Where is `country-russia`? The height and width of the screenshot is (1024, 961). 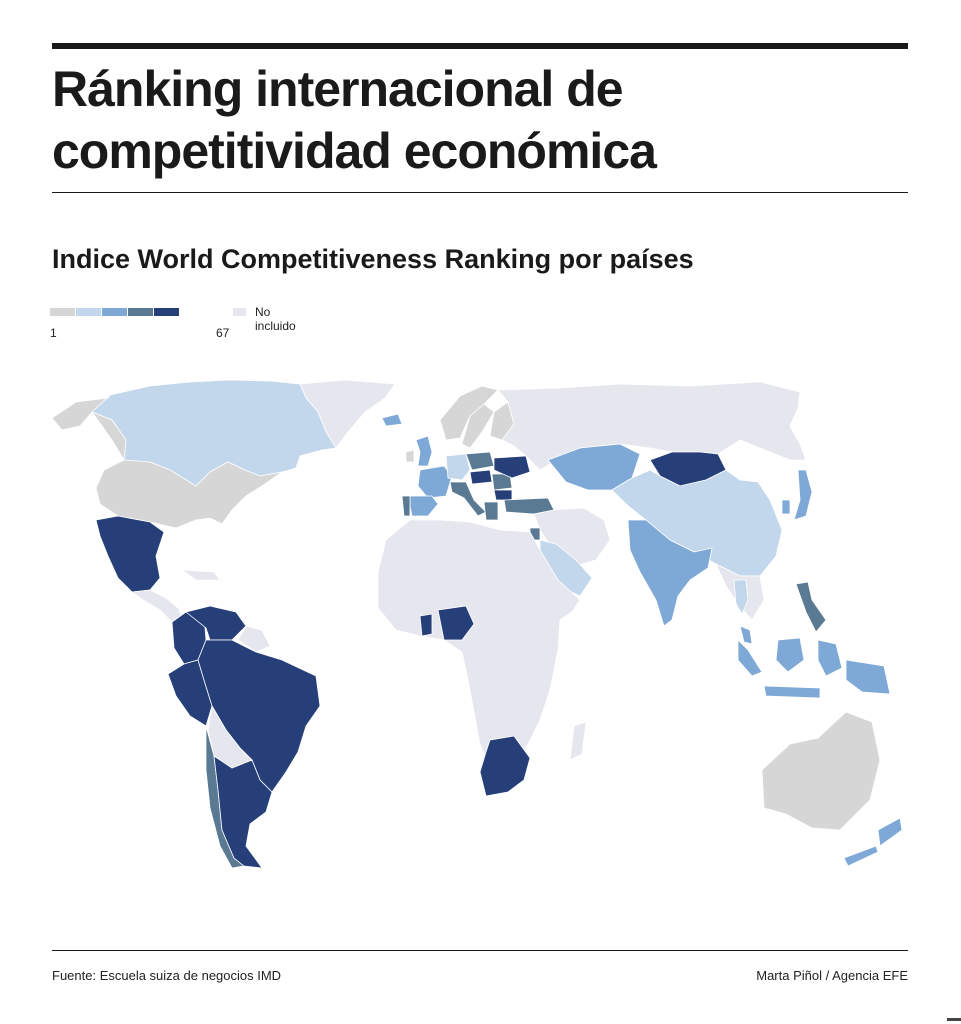
country-russia is located at coordinates (652, 426).